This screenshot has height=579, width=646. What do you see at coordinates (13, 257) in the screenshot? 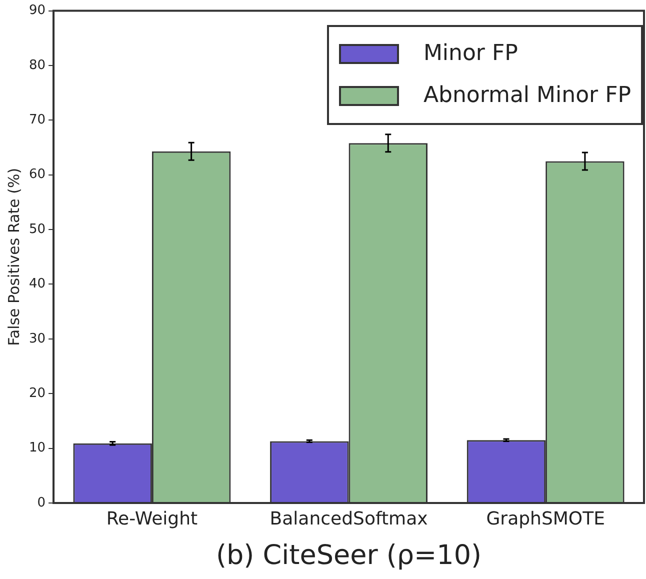
I see `y-axis-title: False Positives Rate (%)` at bounding box center [13, 257].